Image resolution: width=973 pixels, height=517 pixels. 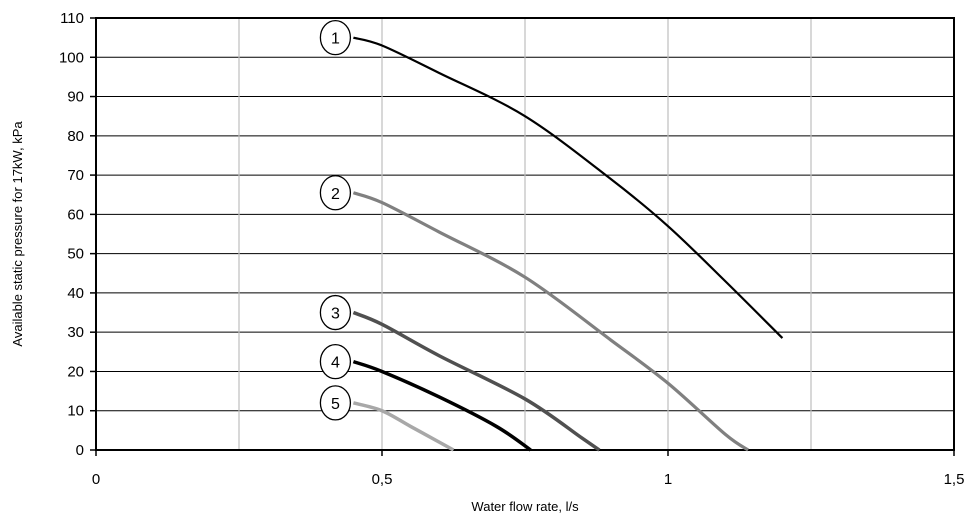 I want to click on x-tick-label-1: 0,5, so click(x=382, y=479).